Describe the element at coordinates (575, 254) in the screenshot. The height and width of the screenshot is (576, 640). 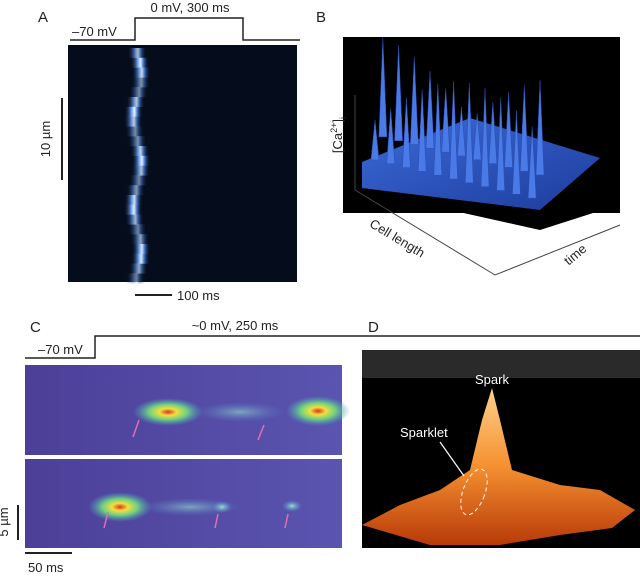
I see `y-axis-label: time` at that location.